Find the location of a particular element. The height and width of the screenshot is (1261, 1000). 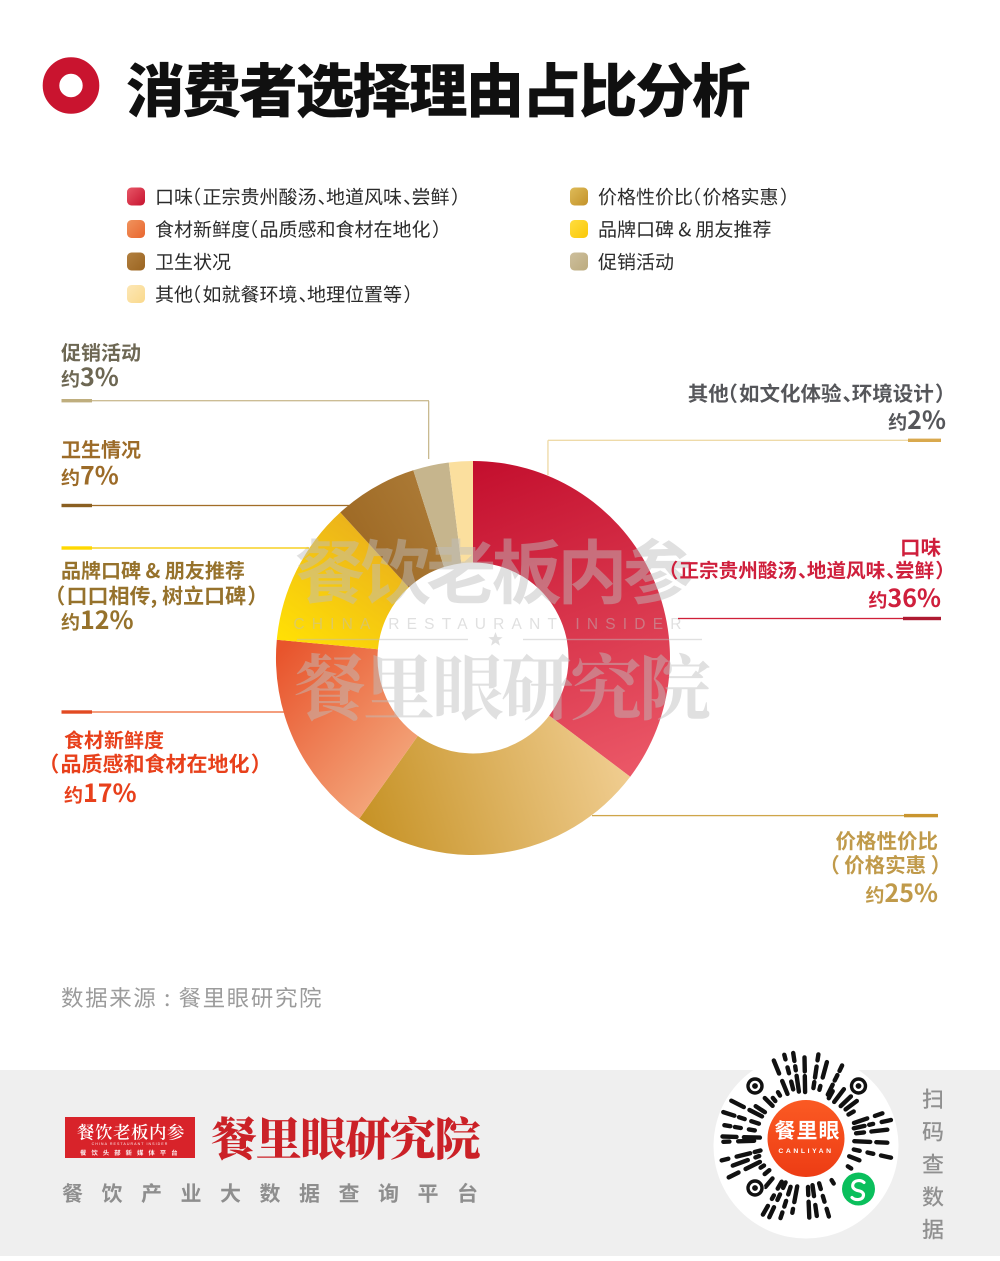

svg-text: CANLIYAN is located at coordinates (805, 1151).